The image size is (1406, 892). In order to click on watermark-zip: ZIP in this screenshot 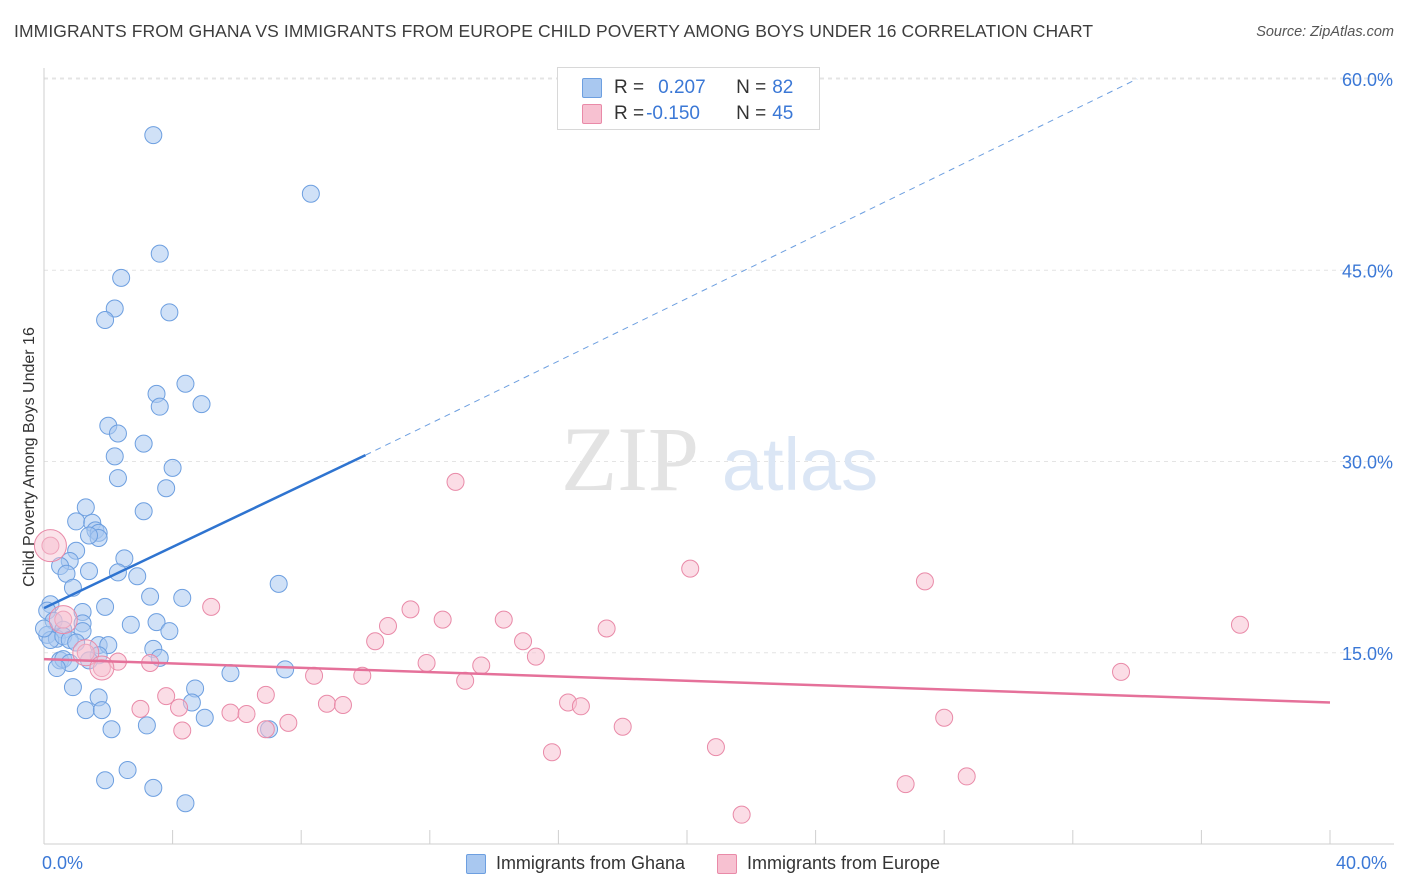, I will do `click(630, 459)`.